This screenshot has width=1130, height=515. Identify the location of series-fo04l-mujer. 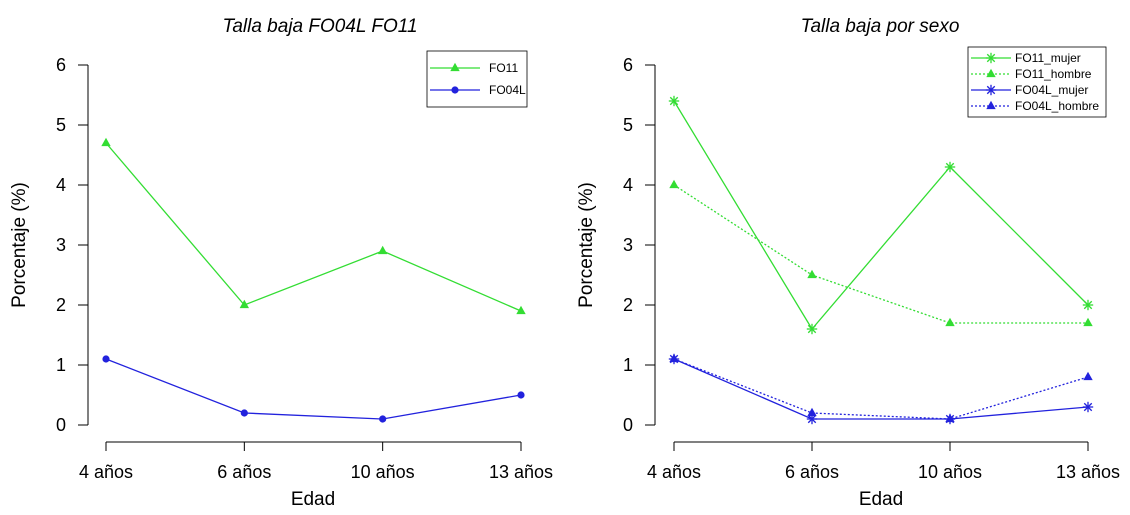
(881, 389).